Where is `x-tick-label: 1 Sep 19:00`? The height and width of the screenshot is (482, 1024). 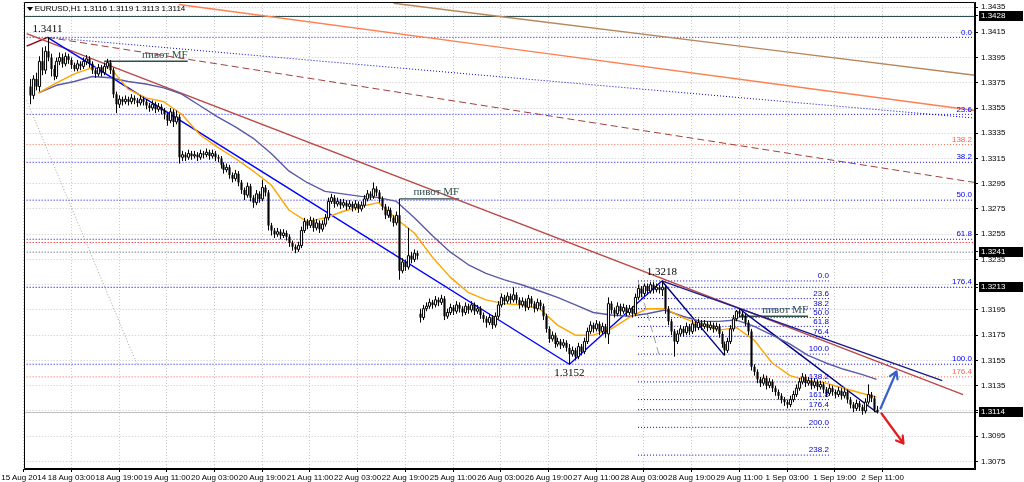
x-tick-label: 1 Sep 19:00 is located at coordinates (835, 477).